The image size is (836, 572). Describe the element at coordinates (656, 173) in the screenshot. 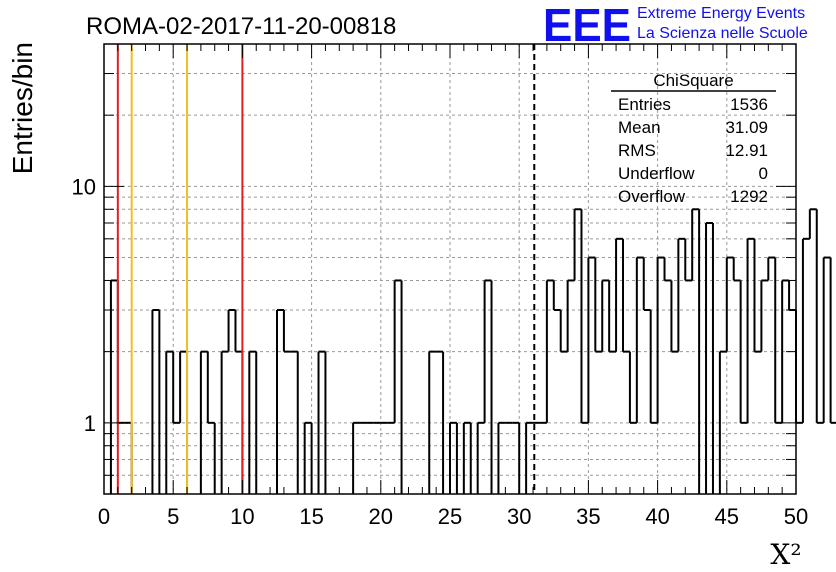

I see `stats-label: Underflow` at that location.